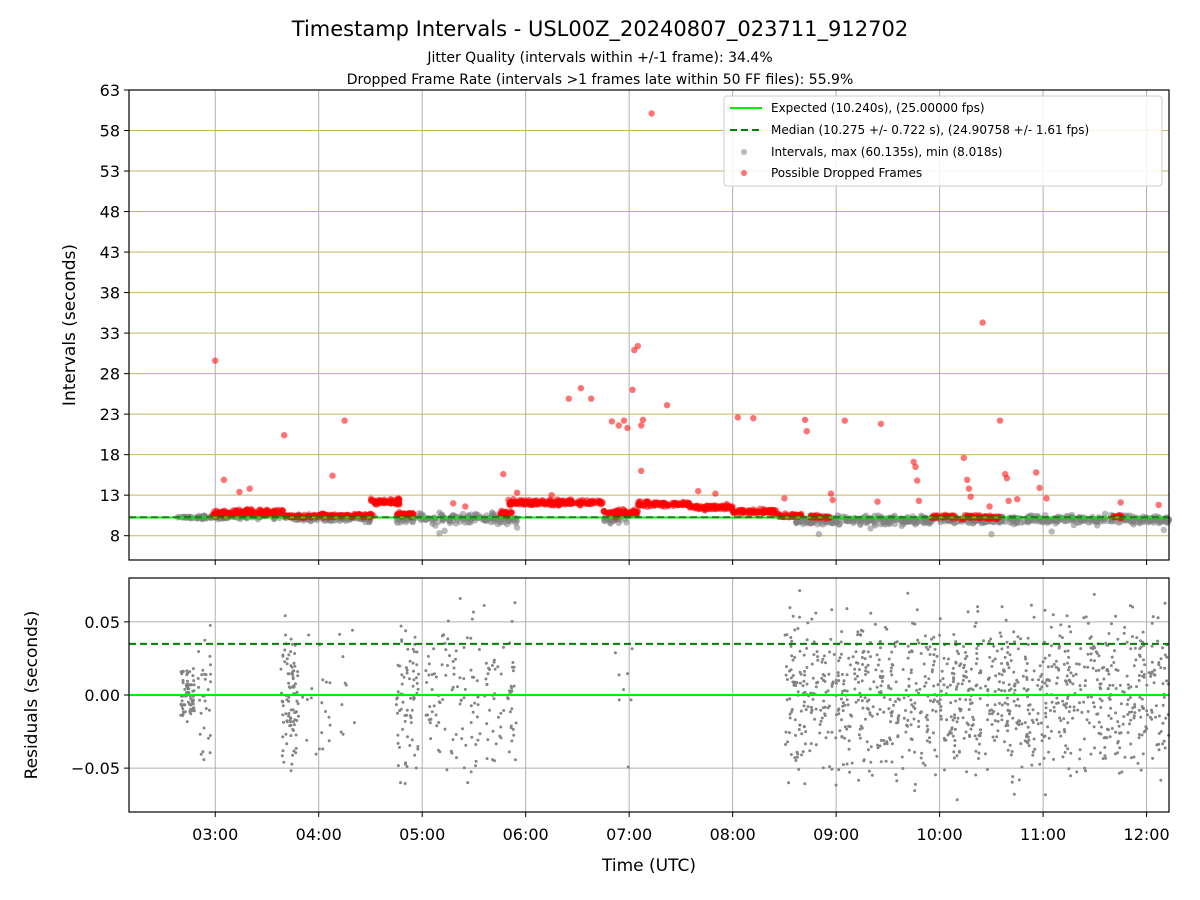  Describe the element at coordinates (115, 536) in the screenshot. I see `y-tick-label: 8` at that location.